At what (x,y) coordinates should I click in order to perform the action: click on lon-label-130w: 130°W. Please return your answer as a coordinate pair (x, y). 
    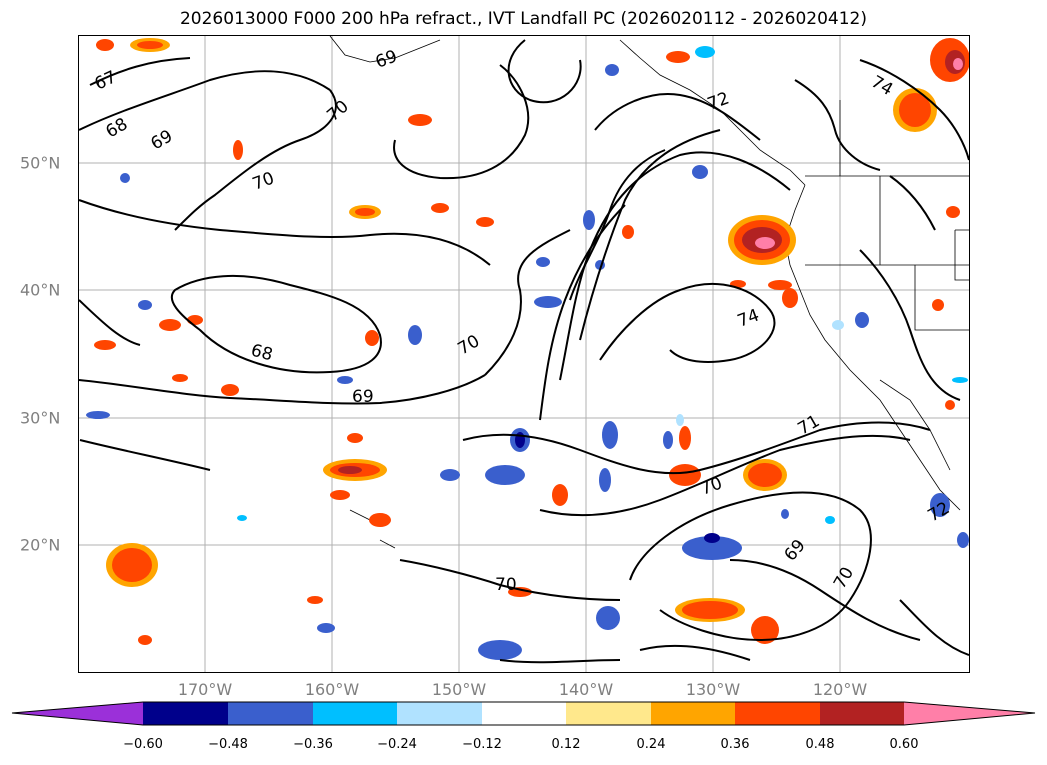
    Looking at the image, I should click on (713, 689).